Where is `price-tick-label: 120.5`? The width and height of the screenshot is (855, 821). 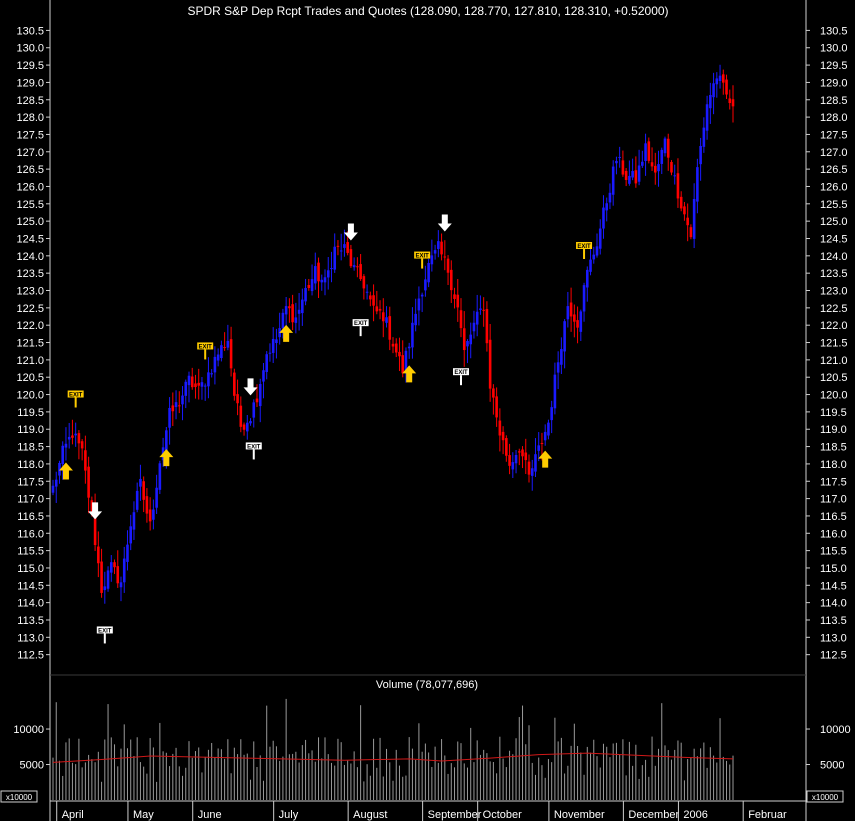
price-tick-label: 120.5 is located at coordinates (834, 378).